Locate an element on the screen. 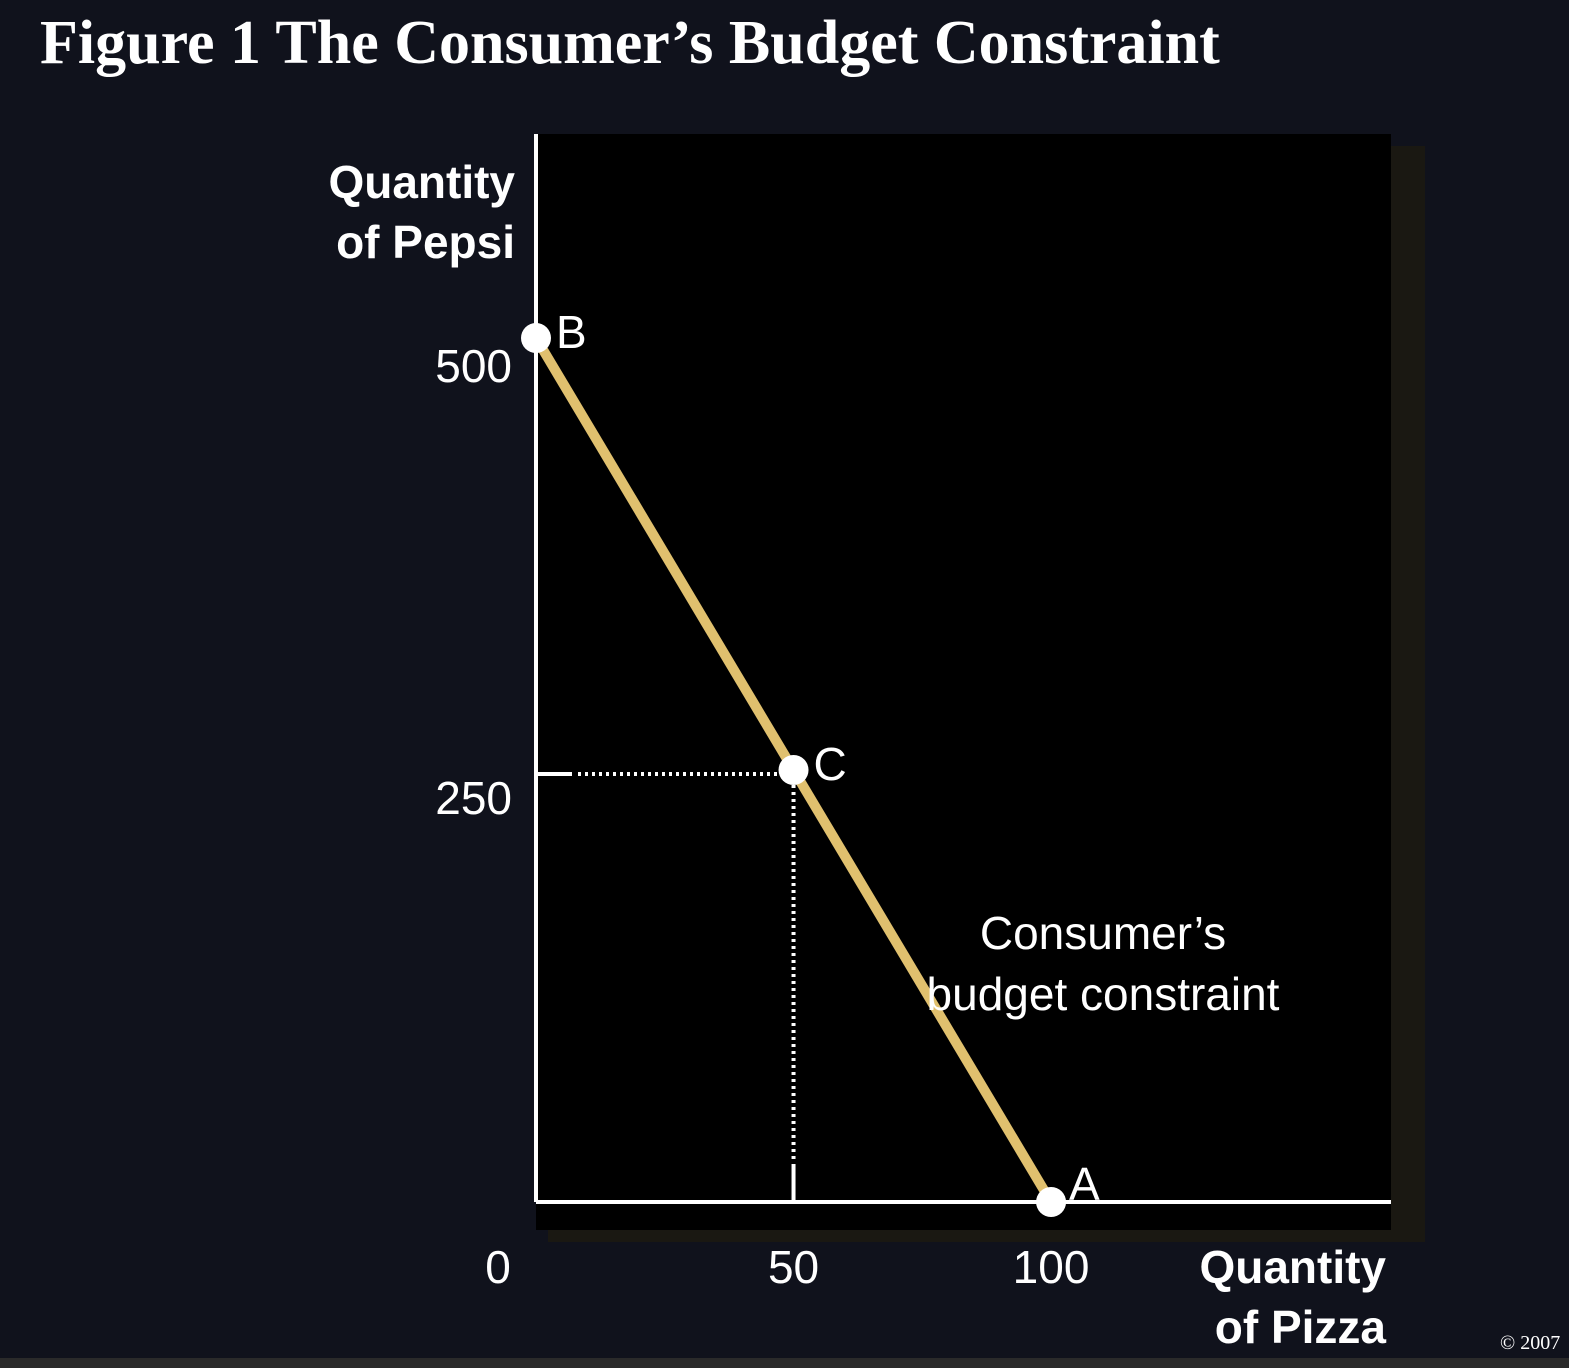 The image size is (1569, 1368). budget-constraint-annotation-line2: budget constraint is located at coordinates (1103, 994).